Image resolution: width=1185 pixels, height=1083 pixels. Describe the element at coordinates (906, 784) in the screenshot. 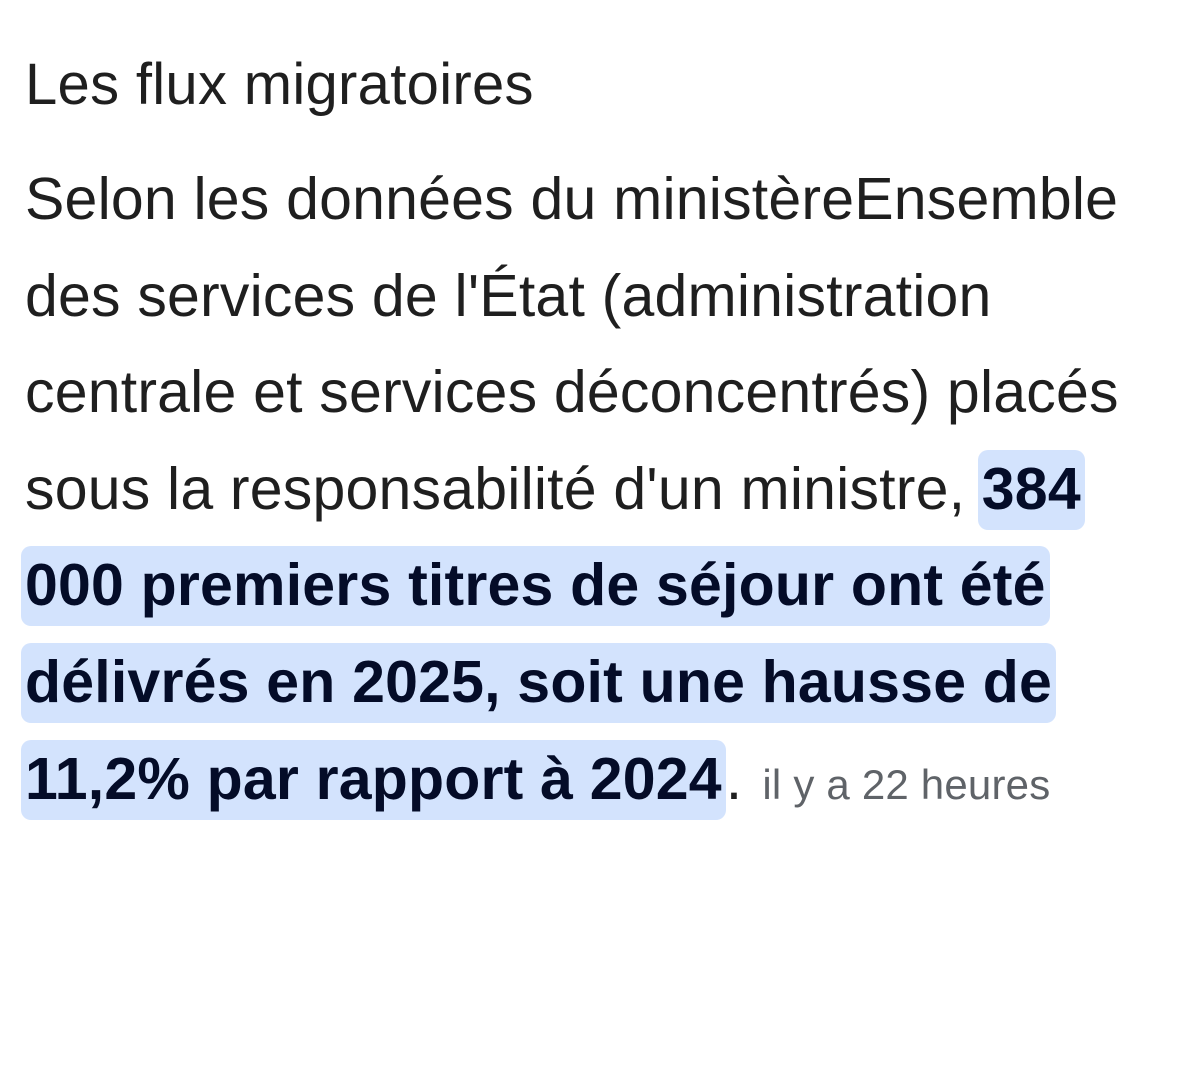

I see `snippet-timestamp: il y a 22 heures` at that location.